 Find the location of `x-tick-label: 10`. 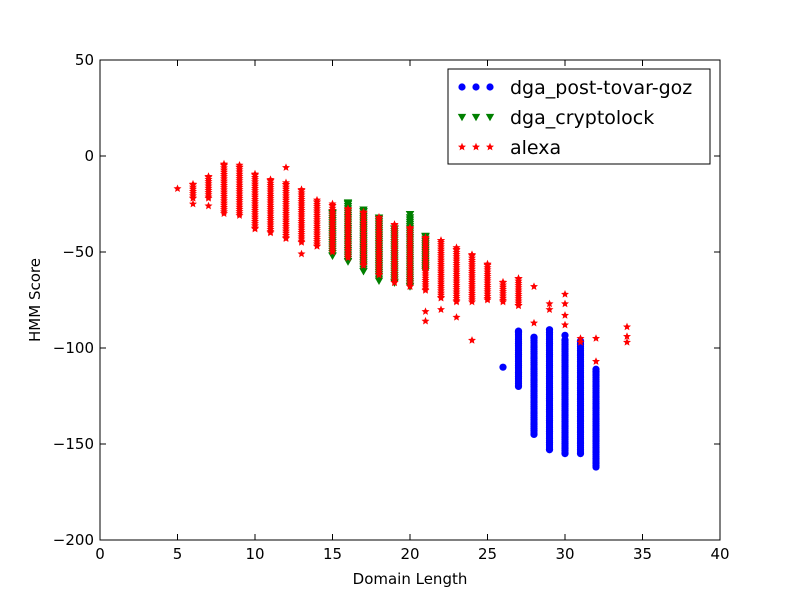

x-tick-label: 10 is located at coordinates (254, 554).